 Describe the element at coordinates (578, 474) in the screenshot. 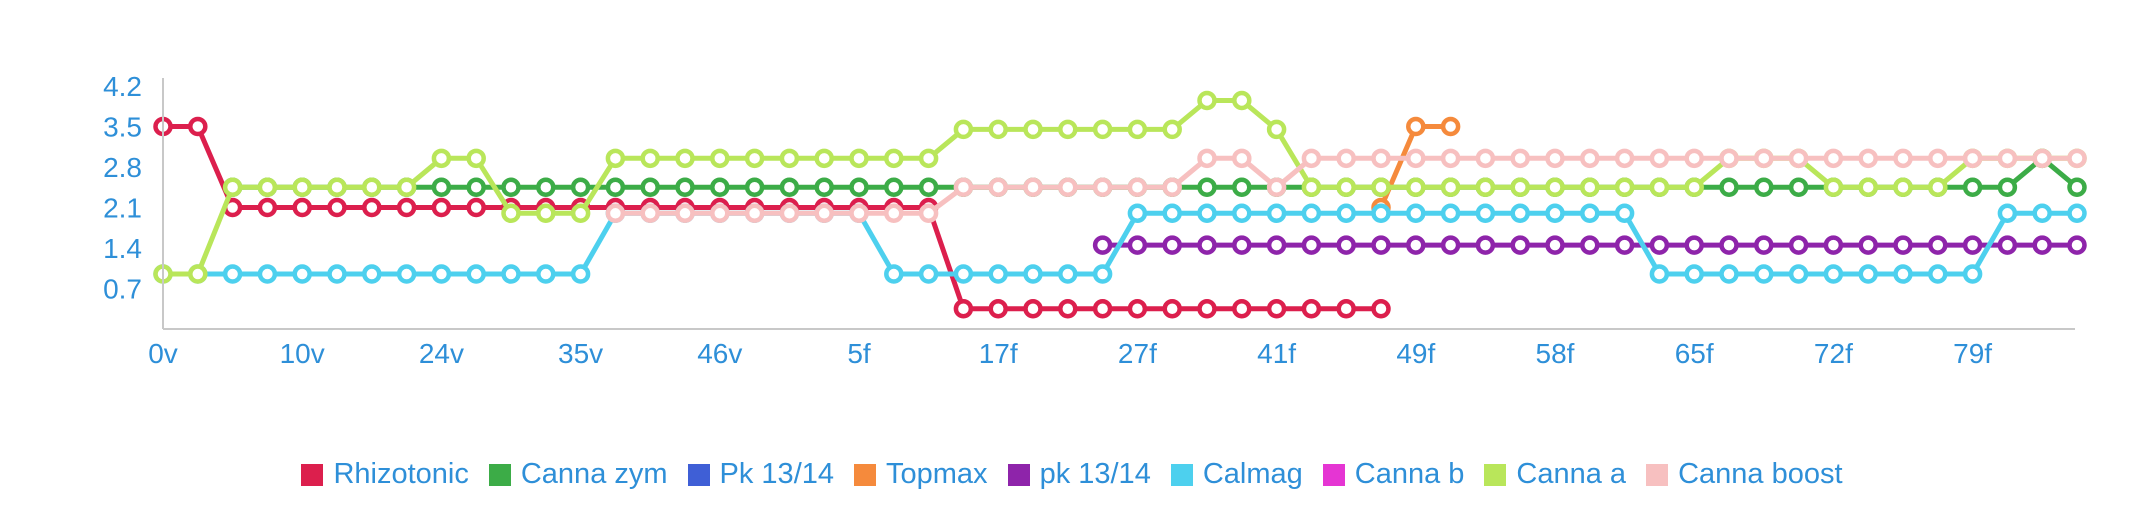

I see `legend-item: Canna zym` at that location.